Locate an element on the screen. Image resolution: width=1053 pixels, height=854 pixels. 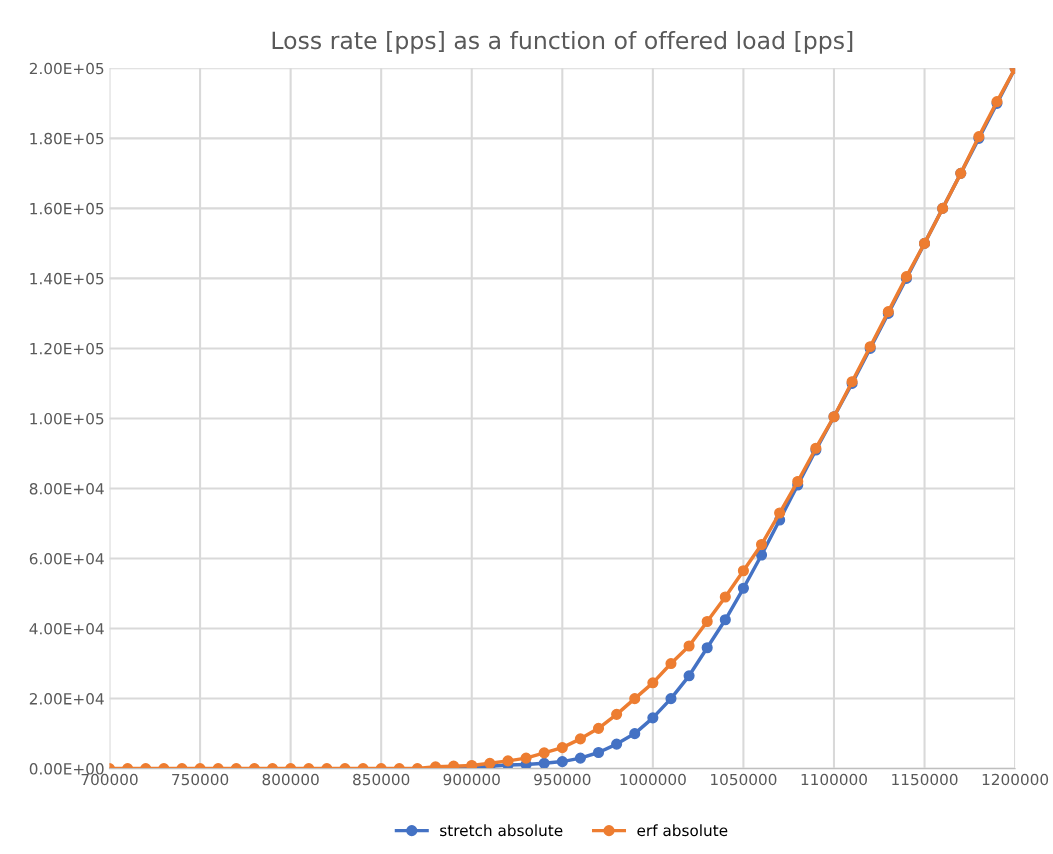
y-tick-label: 2.00E+05 is located at coordinates (66, 68).